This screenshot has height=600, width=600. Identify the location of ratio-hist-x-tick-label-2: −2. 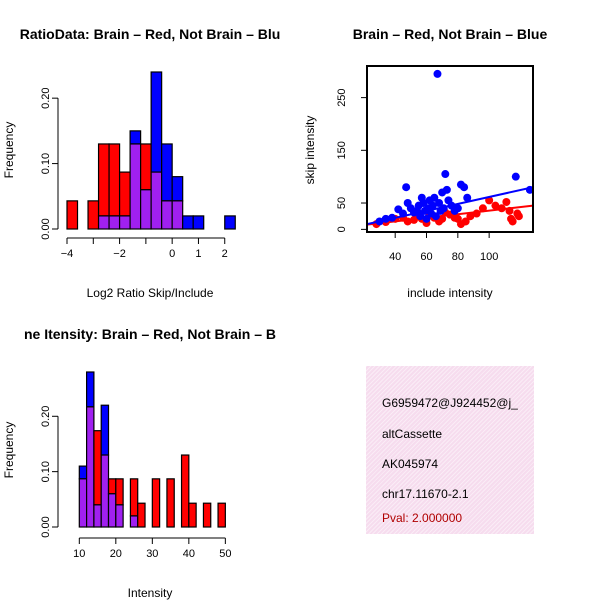
(119, 254).